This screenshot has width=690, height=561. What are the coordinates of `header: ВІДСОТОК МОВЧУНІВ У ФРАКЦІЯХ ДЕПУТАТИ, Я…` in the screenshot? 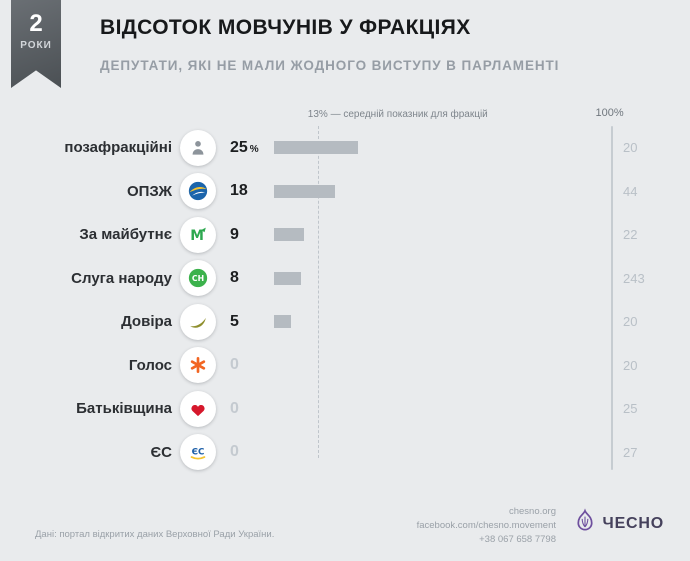 It's located at (329, 44).